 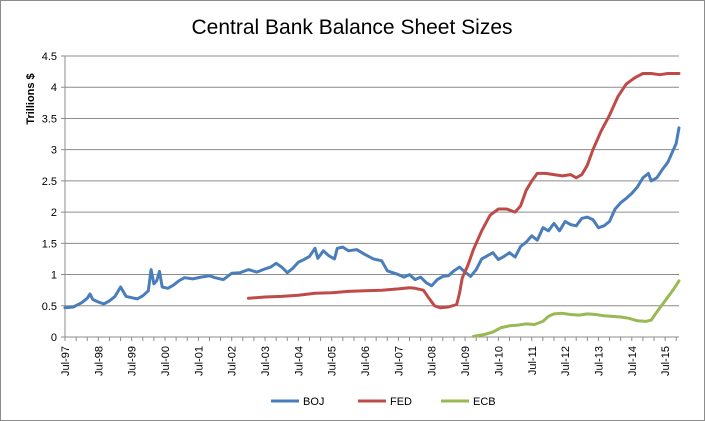 I want to click on y-tick-labels: 0 0.5 1 1.5 2 2.5 3 3.5 4 4.5, so click(x=49, y=197).